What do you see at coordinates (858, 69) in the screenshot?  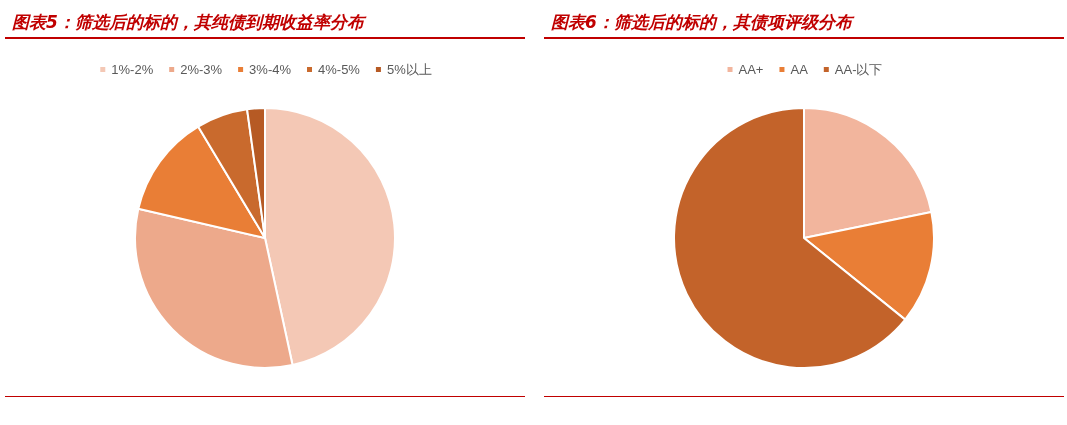 I see `legend-label: AA-以下` at bounding box center [858, 69].